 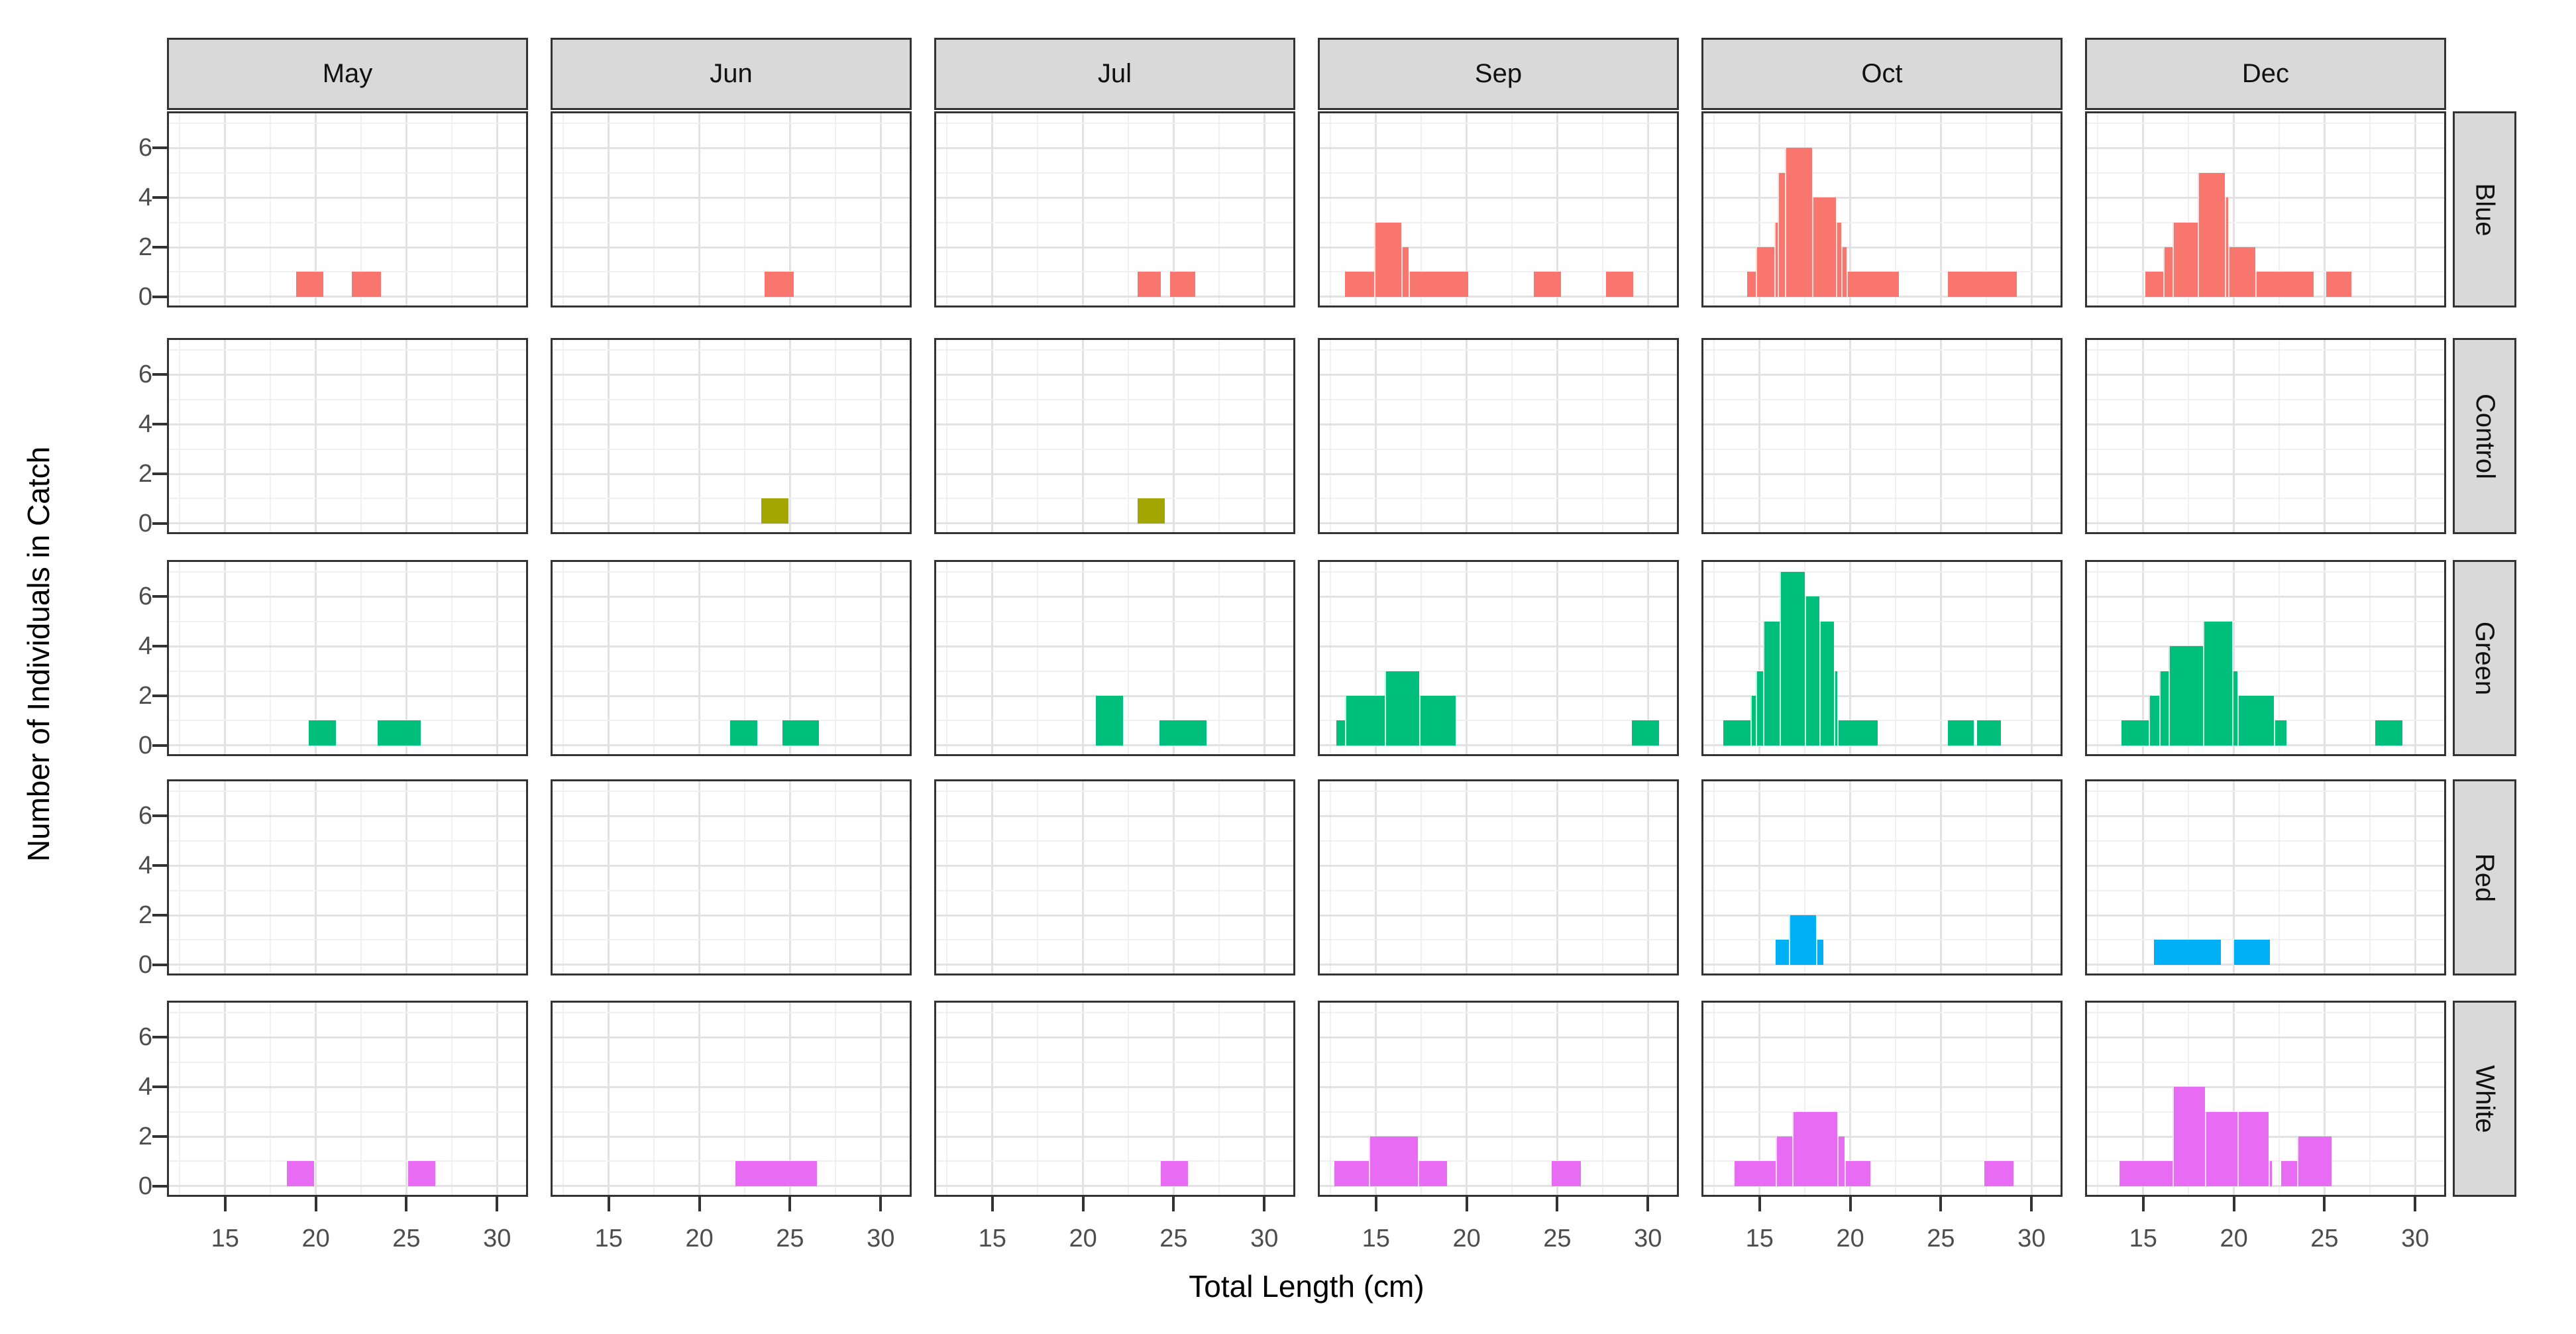 I want to click on facet-row-strip: Blue, so click(x=2484, y=209).